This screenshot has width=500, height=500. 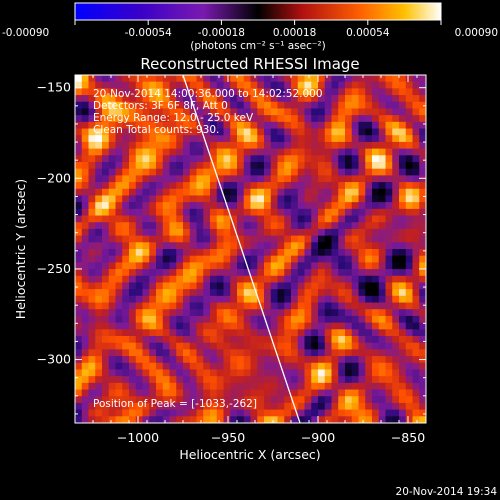 I want to click on y-tick-label: −150, so click(x=54, y=87).